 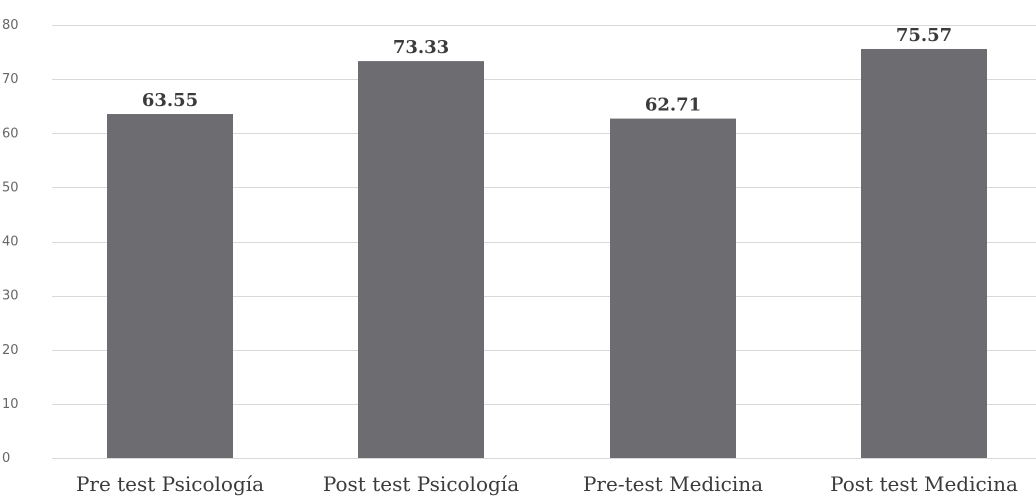 I want to click on y-tick-label: 40, so click(x=10, y=242).